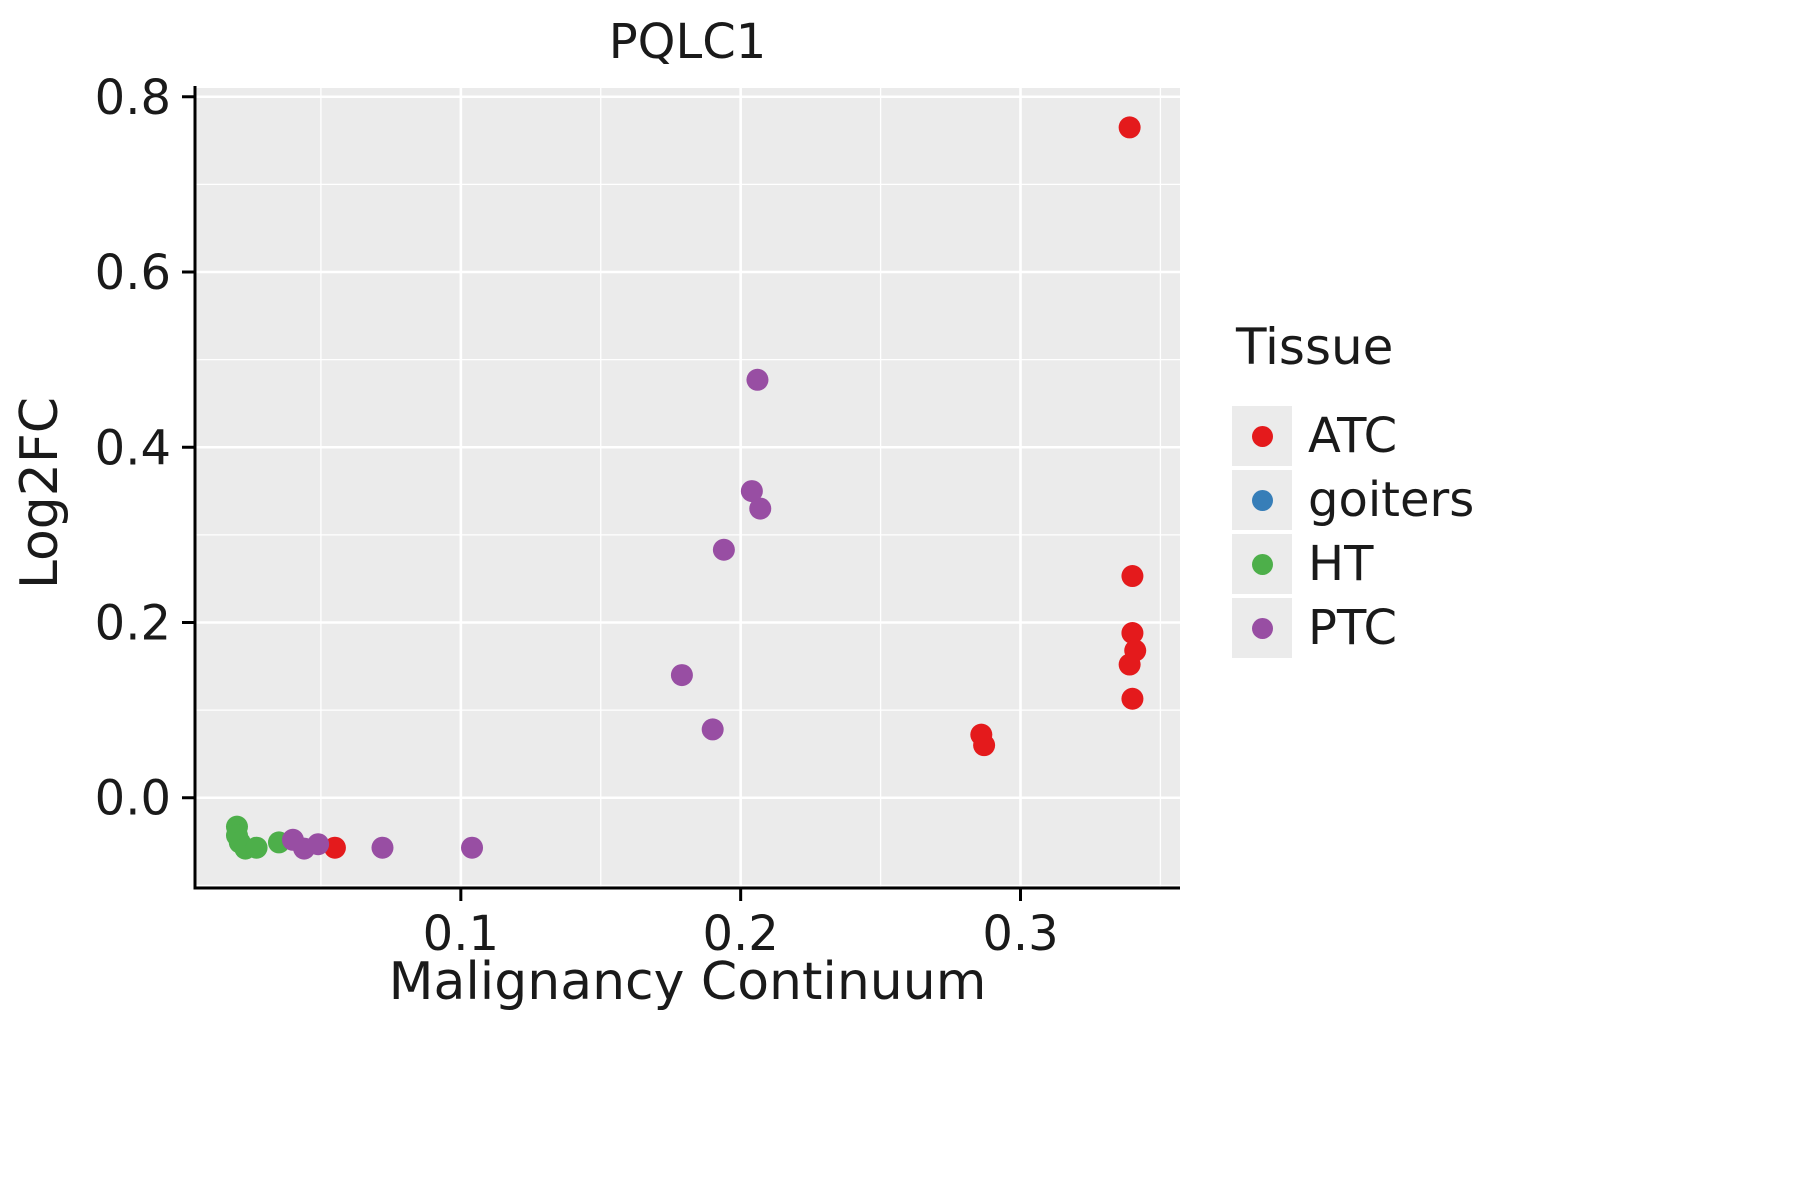  I want to click on y-tick-label: 0.8, so click(133, 98).